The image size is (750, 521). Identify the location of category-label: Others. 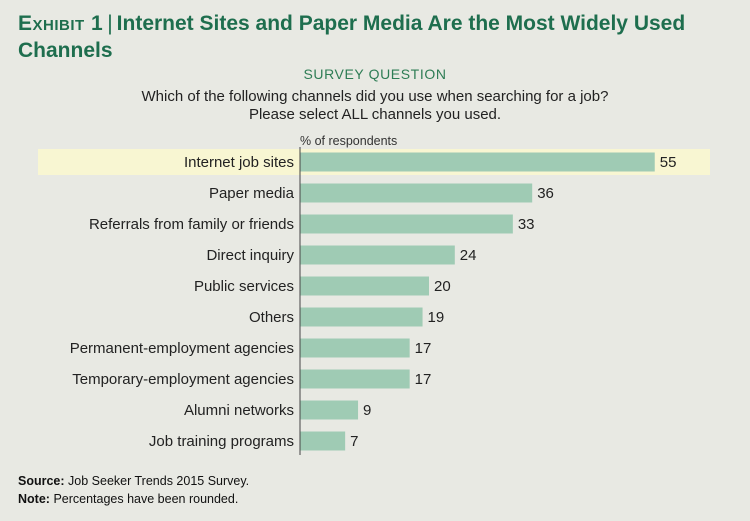
(271, 317).